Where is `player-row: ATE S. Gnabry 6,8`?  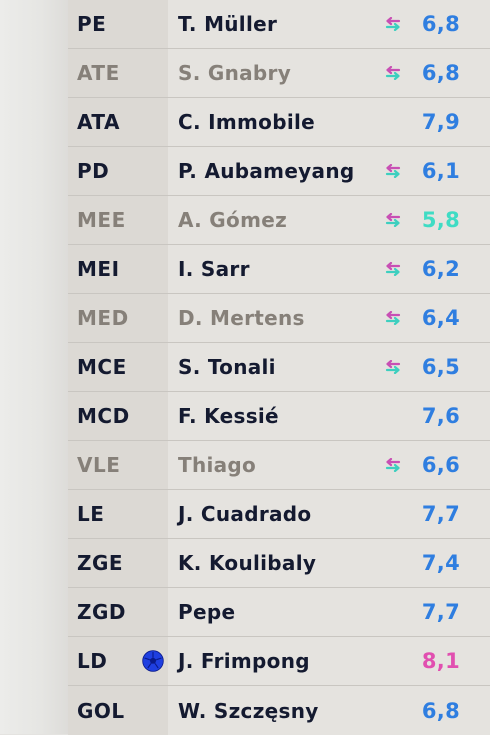
player-row: ATE S. Gnabry 6,8 is located at coordinates (279, 73).